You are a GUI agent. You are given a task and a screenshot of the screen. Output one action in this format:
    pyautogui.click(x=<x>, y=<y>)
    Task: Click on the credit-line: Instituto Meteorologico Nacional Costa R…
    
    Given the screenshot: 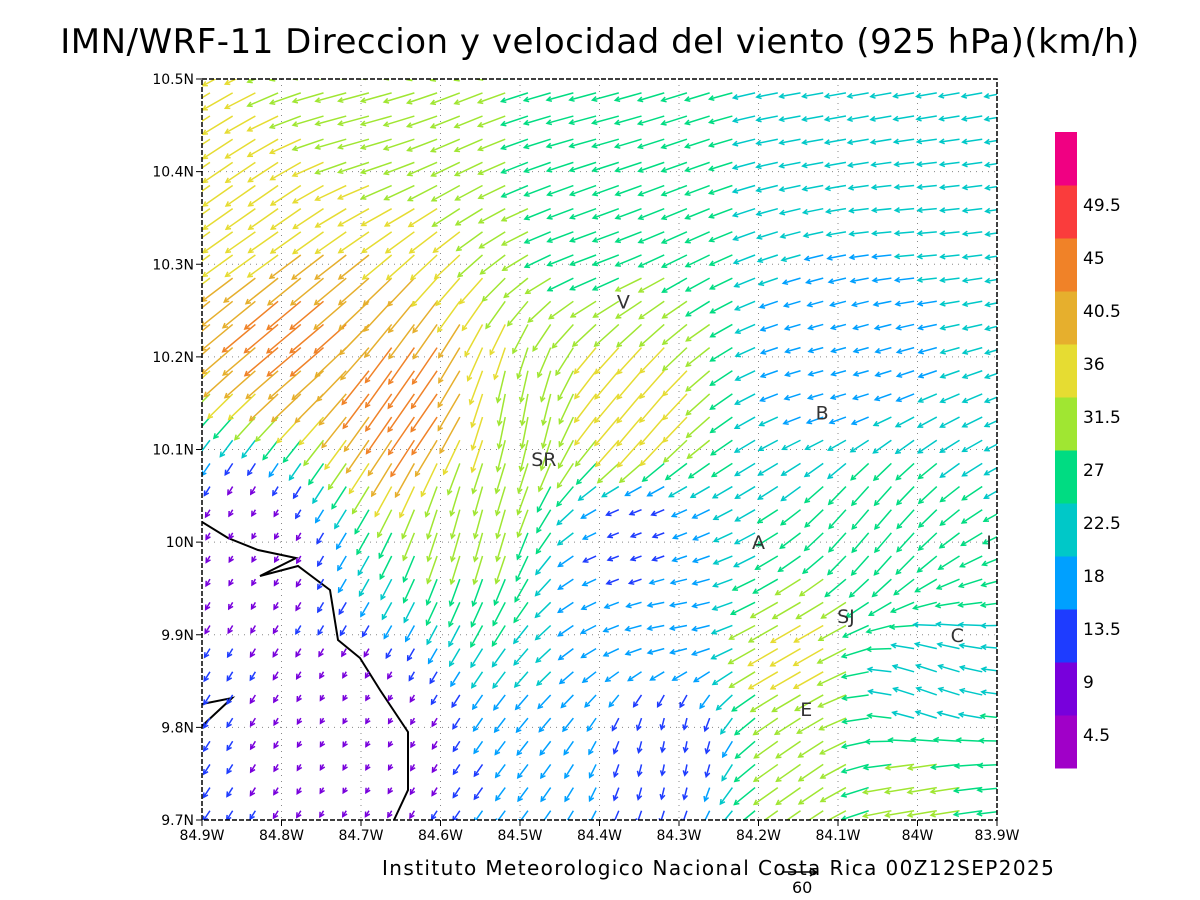 What is the action you would take?
    pyautogui.click(x=719, y=868)
    